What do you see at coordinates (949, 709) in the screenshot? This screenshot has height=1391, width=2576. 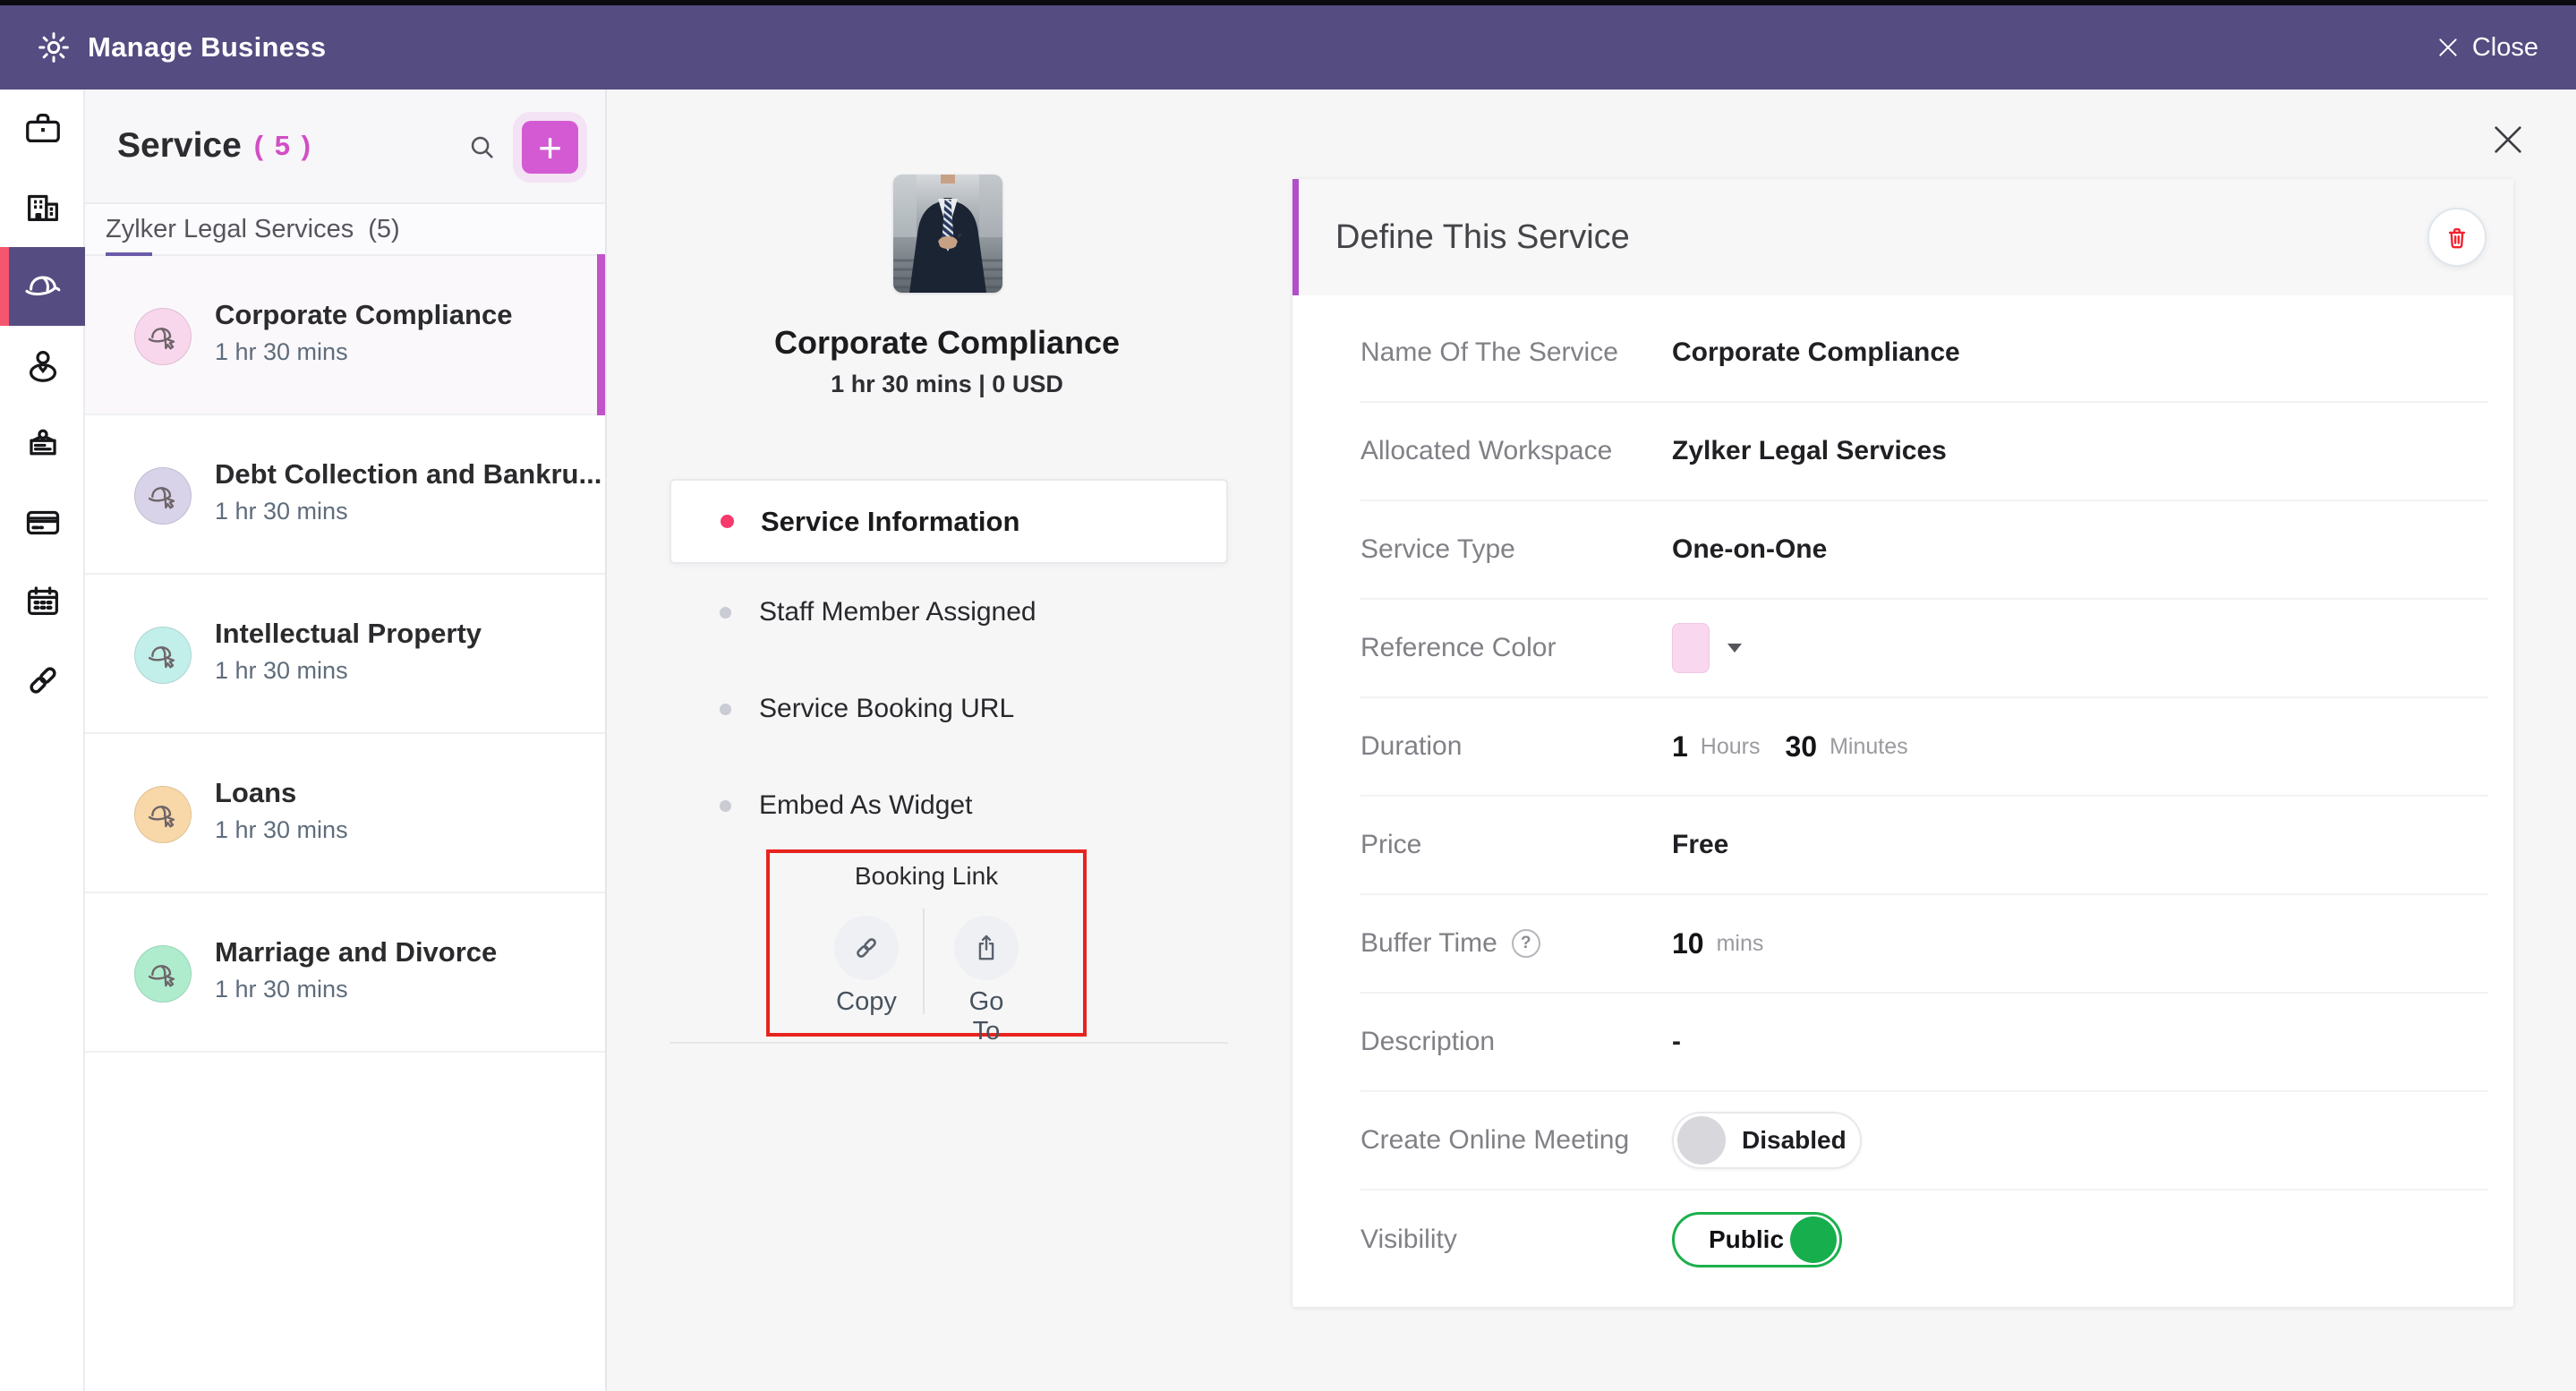 I see `tab-service-booking-url: Service Booking URL` at bounding box center [949, 709].